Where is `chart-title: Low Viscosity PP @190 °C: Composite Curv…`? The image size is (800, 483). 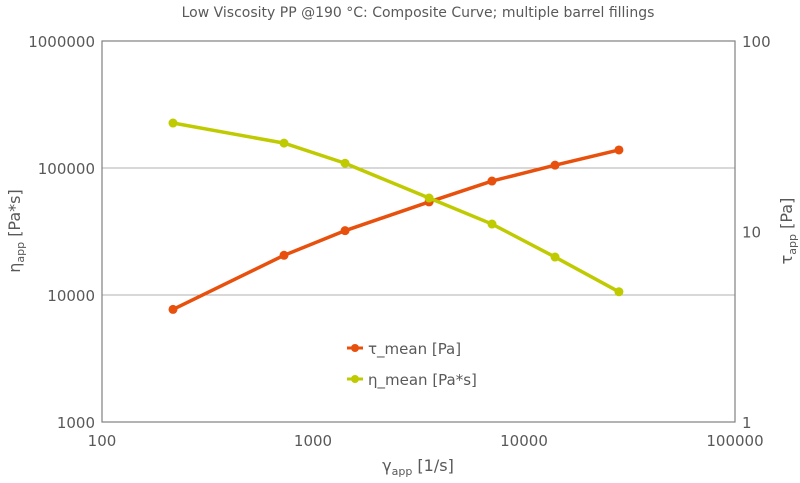
chart-title: Low Viscosity PP @190 °C: Composite Curv… is located at coordinates (418, 13).